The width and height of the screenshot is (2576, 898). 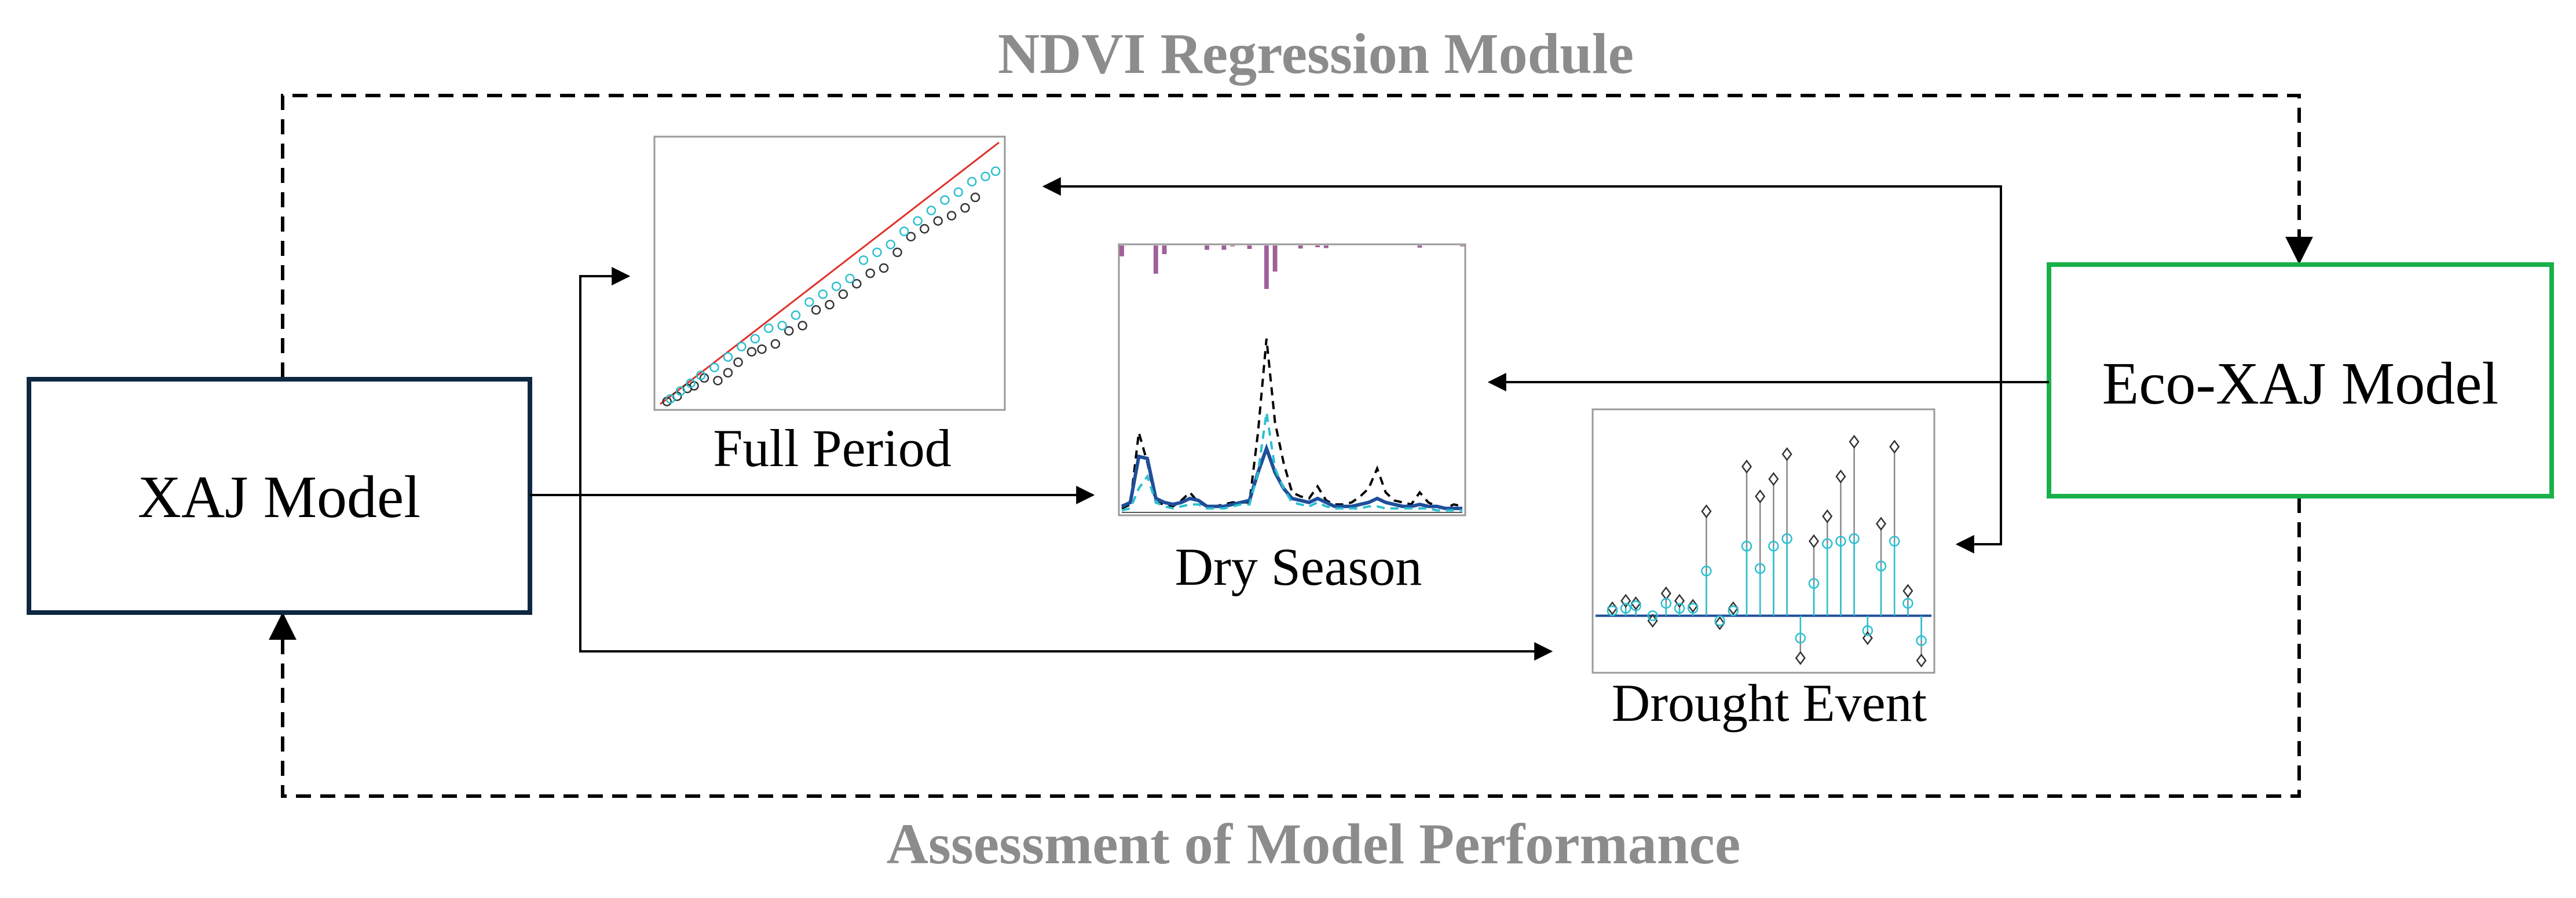 I want to click on drought-event-chart, so click(x=1763, y=541).